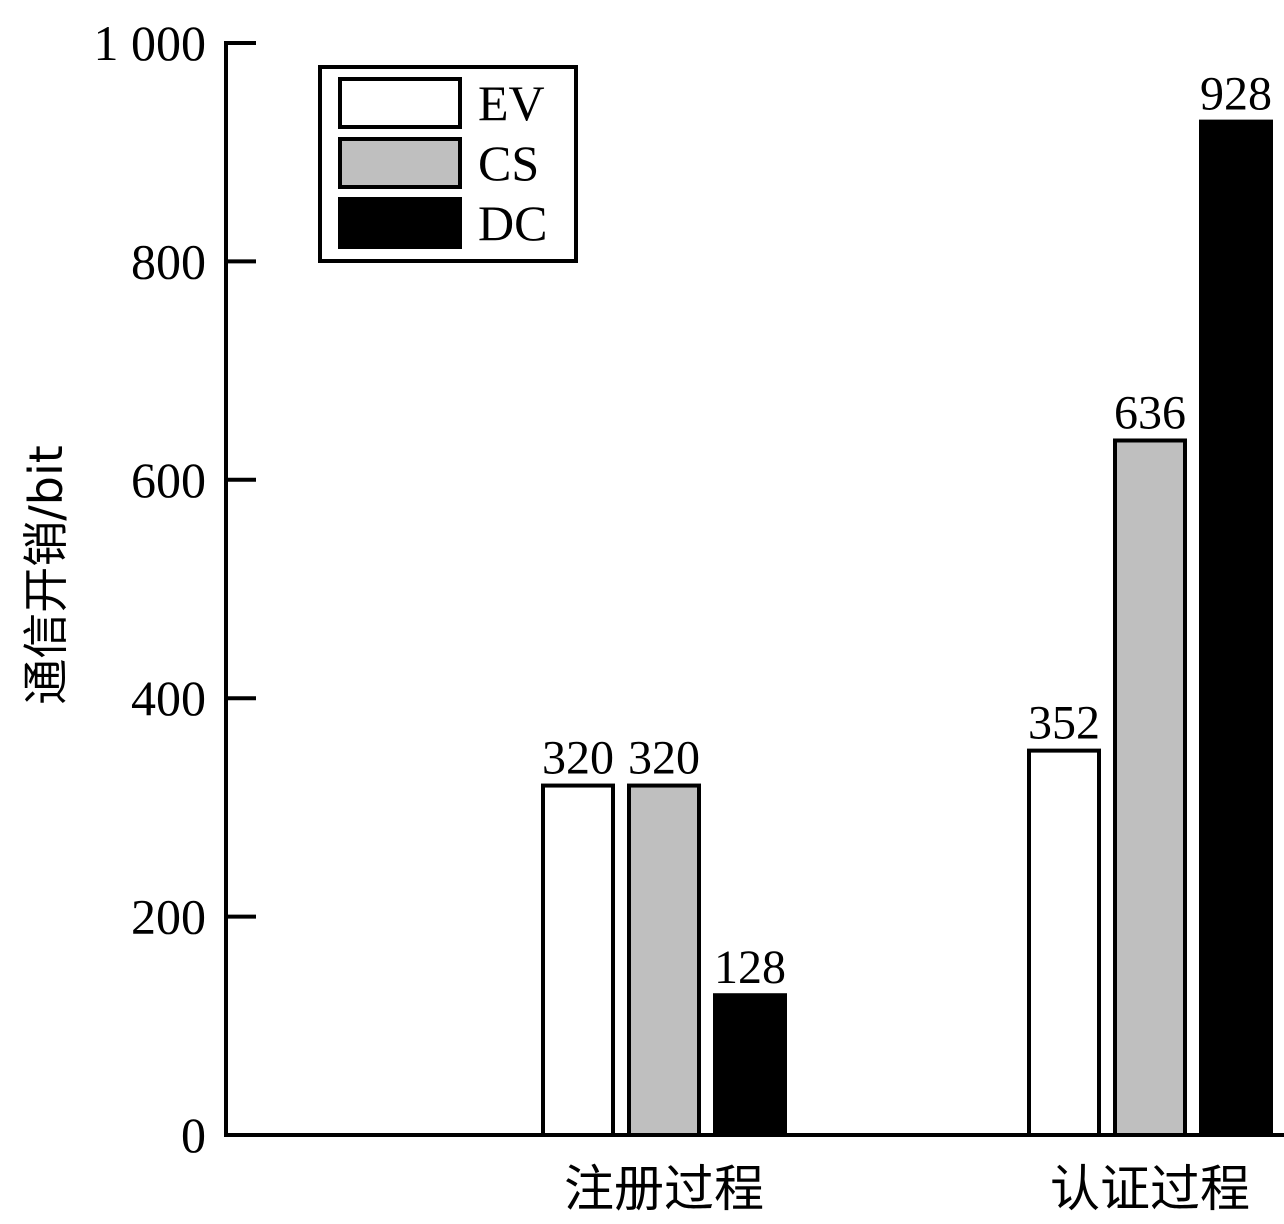 The height and width of the screenshot is (1224, 1284). I want to click on legend-label-dc: DC, so click(512, 223).